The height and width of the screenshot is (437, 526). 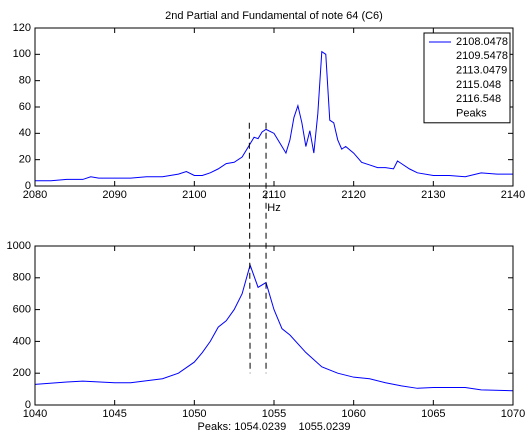 I want to click on x-tick-label: 2140, so click(x=513, y=195).